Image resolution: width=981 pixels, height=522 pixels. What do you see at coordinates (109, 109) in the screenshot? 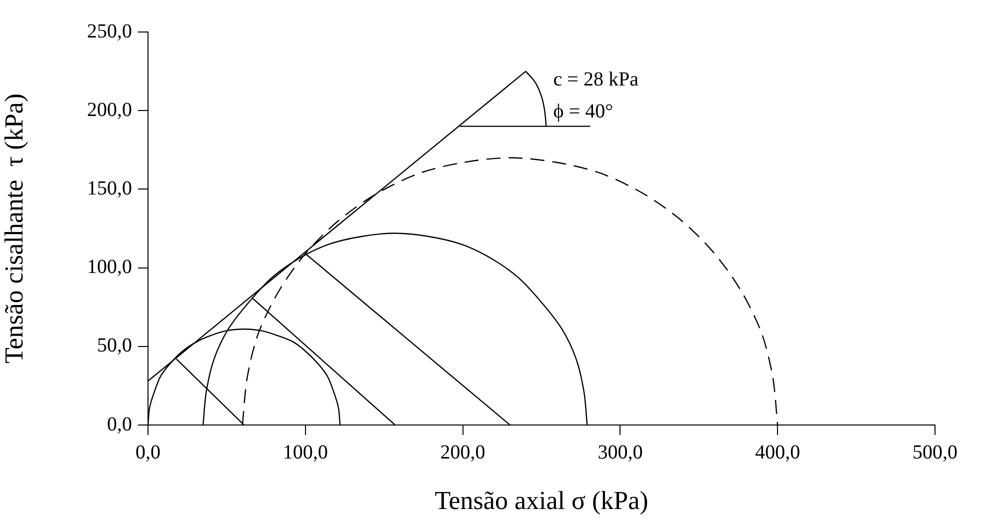
I see `y-tick-label: 200,0` at bounding box center [109, 109].